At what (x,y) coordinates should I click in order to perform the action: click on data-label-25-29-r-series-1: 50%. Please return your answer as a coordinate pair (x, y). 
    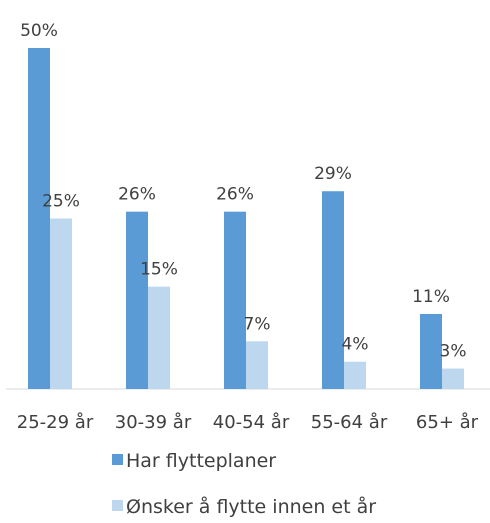
    Looking at the image, I should click on (39, 31).